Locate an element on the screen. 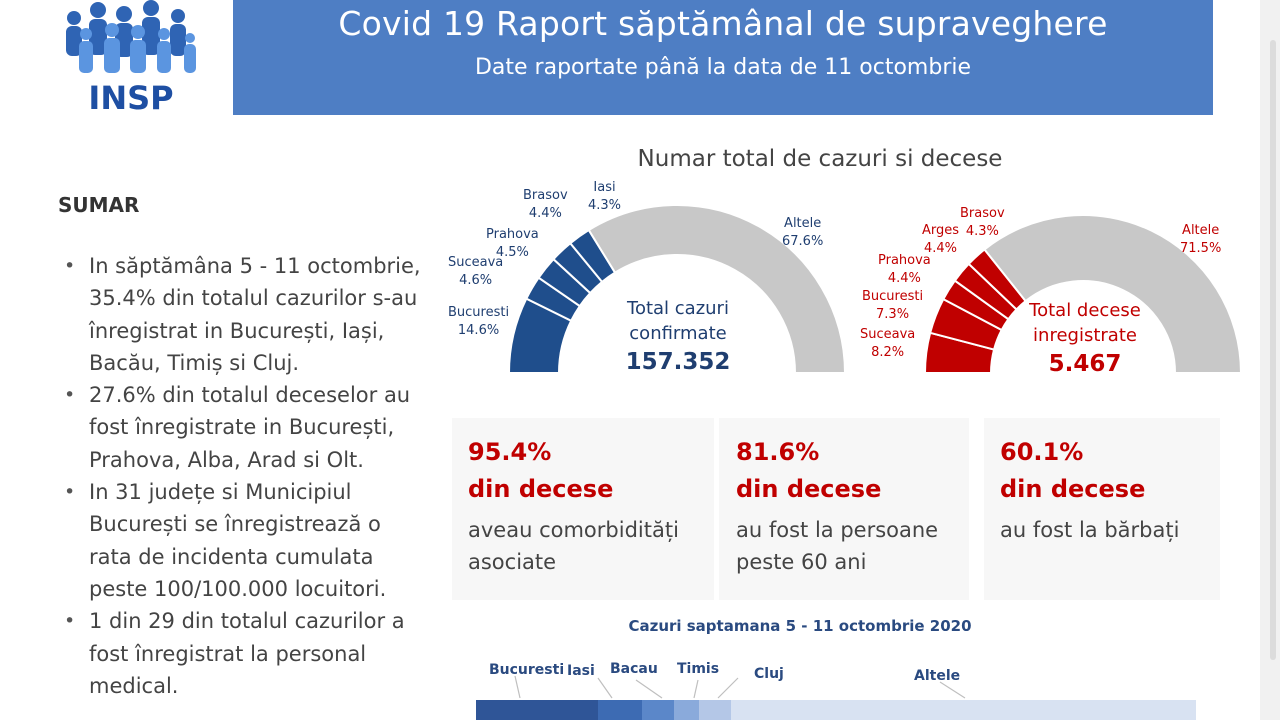  total-cases: Total cazuri confirmate 157.352 is located at coordinates (678, 335).